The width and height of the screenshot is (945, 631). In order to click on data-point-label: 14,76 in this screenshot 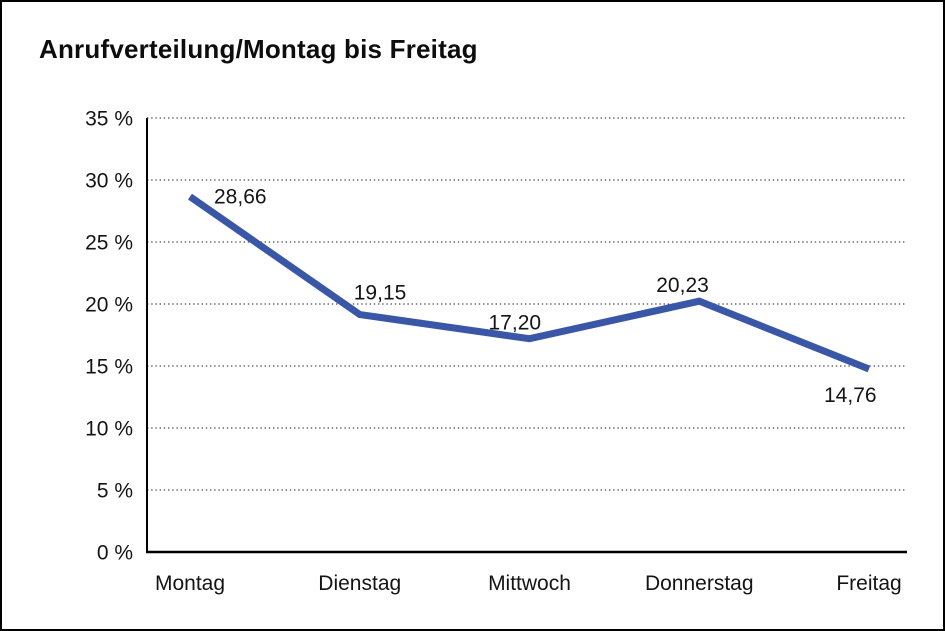, I will do `click(850, 395)`.